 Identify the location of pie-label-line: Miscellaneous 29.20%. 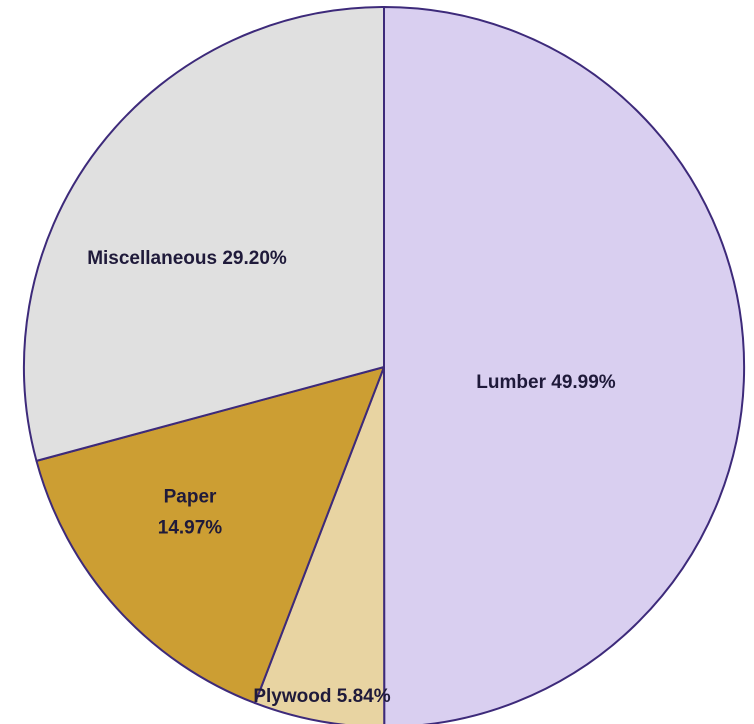
(187, 258).